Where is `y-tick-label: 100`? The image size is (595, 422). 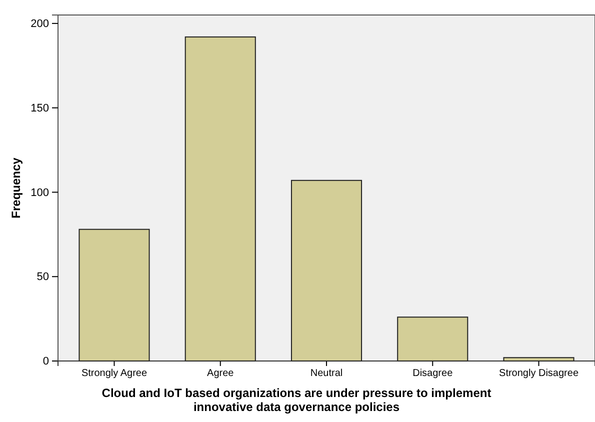 y-tick-label: 100 is located at coordinates (39, 192).